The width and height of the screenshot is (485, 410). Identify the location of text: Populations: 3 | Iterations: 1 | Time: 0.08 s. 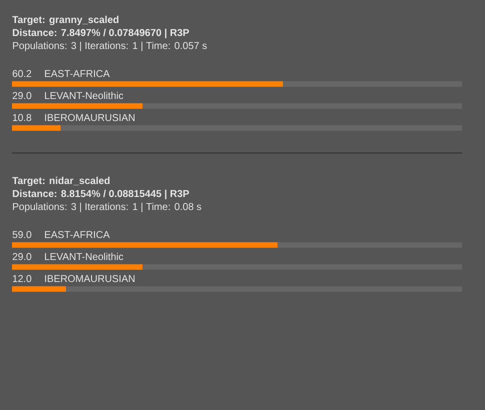
(107, 207).